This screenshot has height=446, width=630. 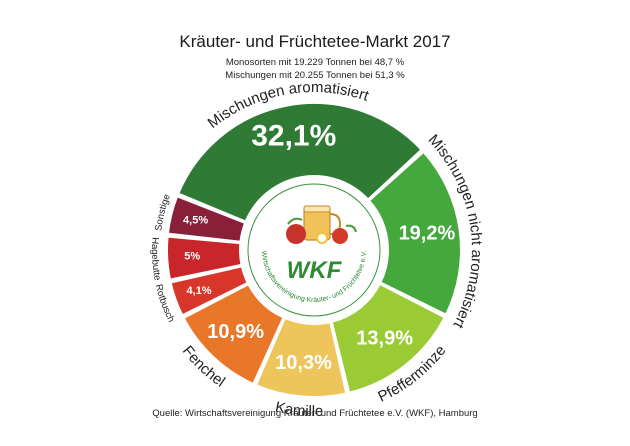 I want to click on value-label-0: 32,1%, so click(x=293, y=136).